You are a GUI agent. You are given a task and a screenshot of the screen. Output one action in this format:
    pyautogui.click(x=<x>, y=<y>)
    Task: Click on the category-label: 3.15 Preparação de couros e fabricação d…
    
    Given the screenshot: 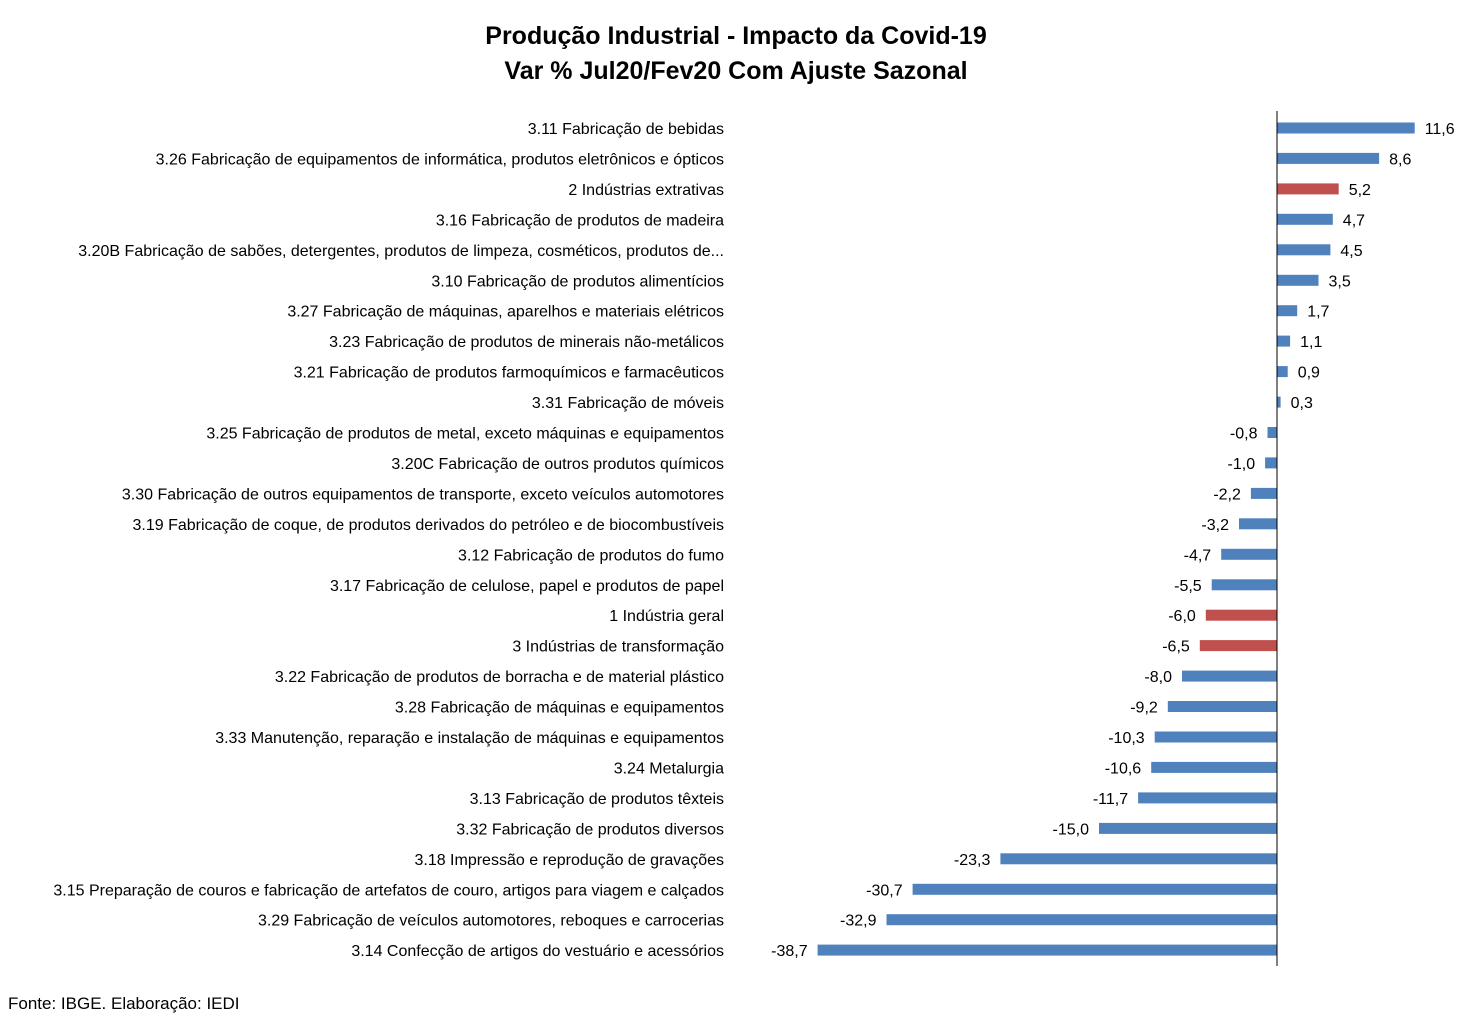 What is the action you would take?
    pyautogui.click(x=388, y=890)
    